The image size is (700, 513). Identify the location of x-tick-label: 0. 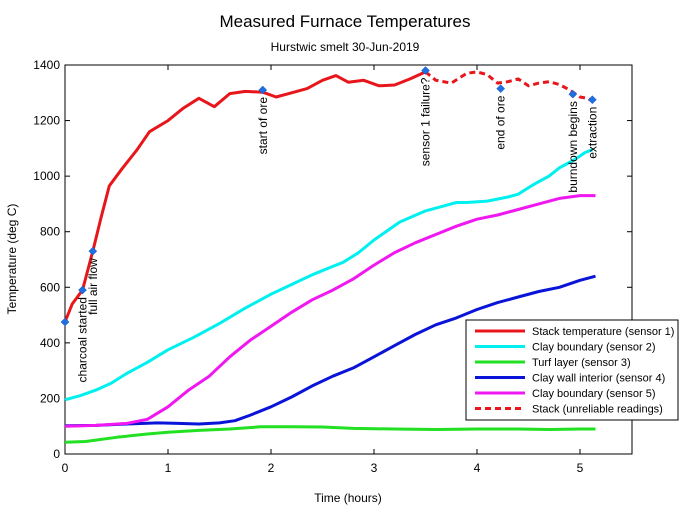
(65, 468).